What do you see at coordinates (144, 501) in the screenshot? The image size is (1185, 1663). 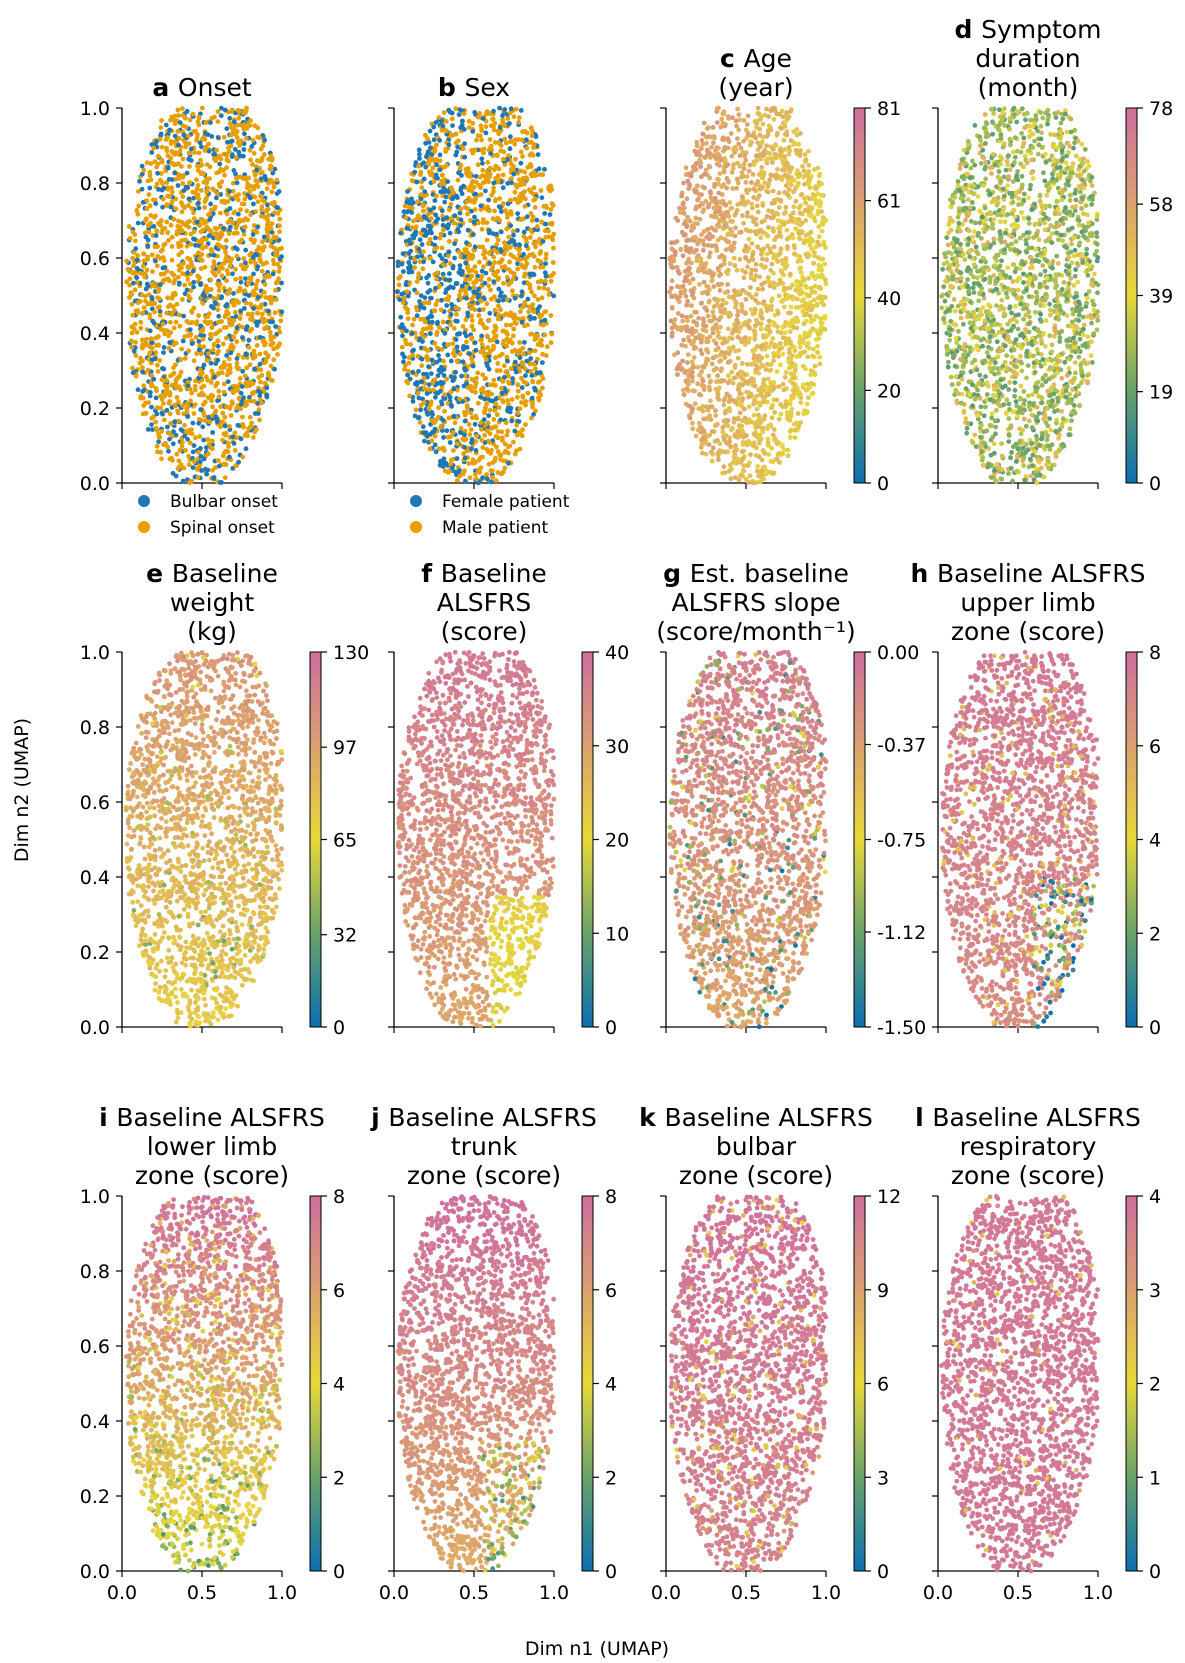 I see `legend-marker` at bounding box center [144, 501].